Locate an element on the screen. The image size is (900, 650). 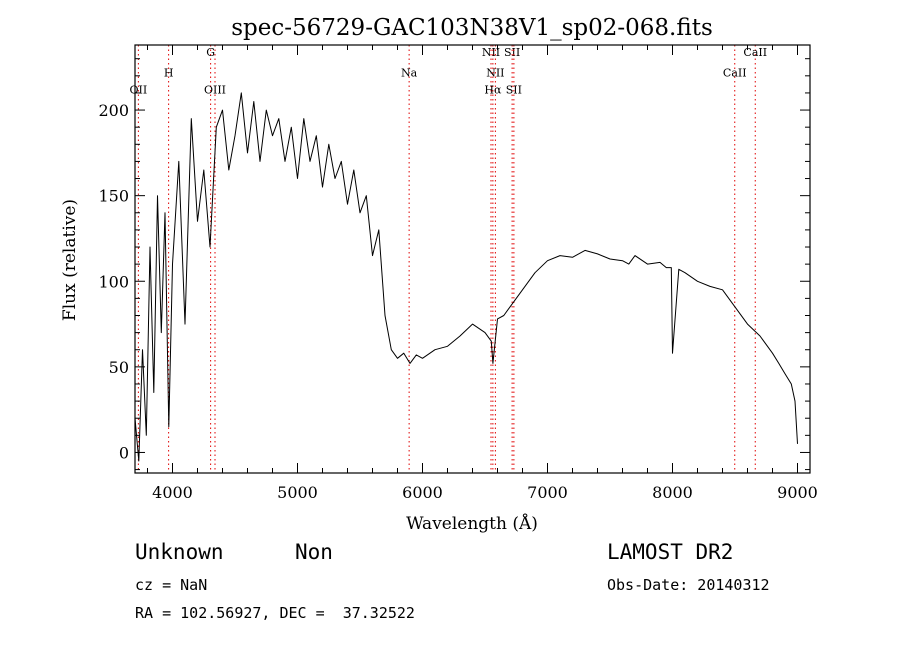
line-marker-label: G is located at coordinates (210, 52).